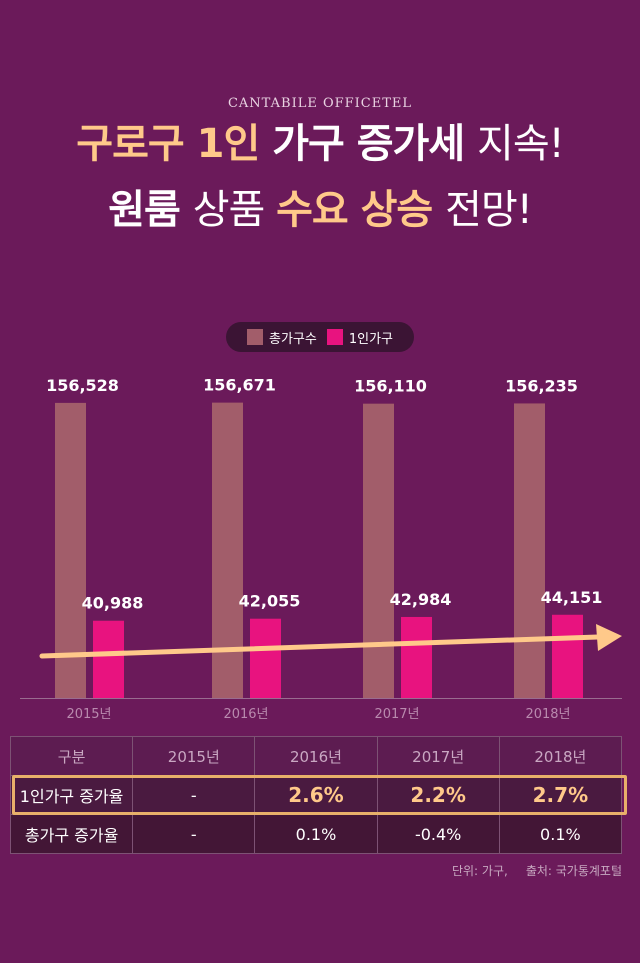 This screenshot has height=963, width=640. Describe the element at coordinates (82, 385) in the screenshot. I see `data-label: 156,528` at that location.